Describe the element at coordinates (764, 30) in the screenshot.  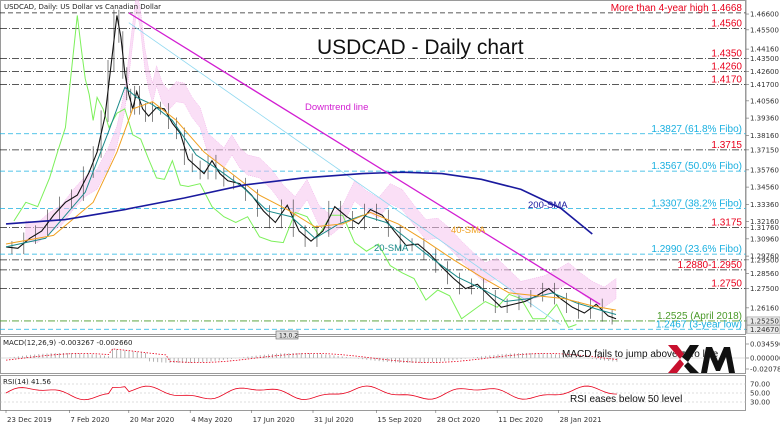
I see `price-tick-label: 1.45500` at that location.